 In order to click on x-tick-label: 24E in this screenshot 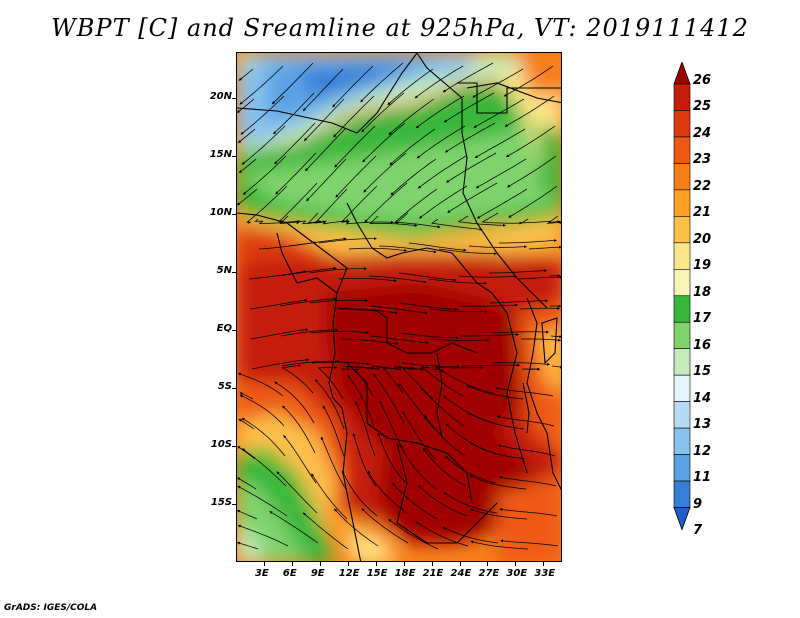, I will do `click(461, 573)`.